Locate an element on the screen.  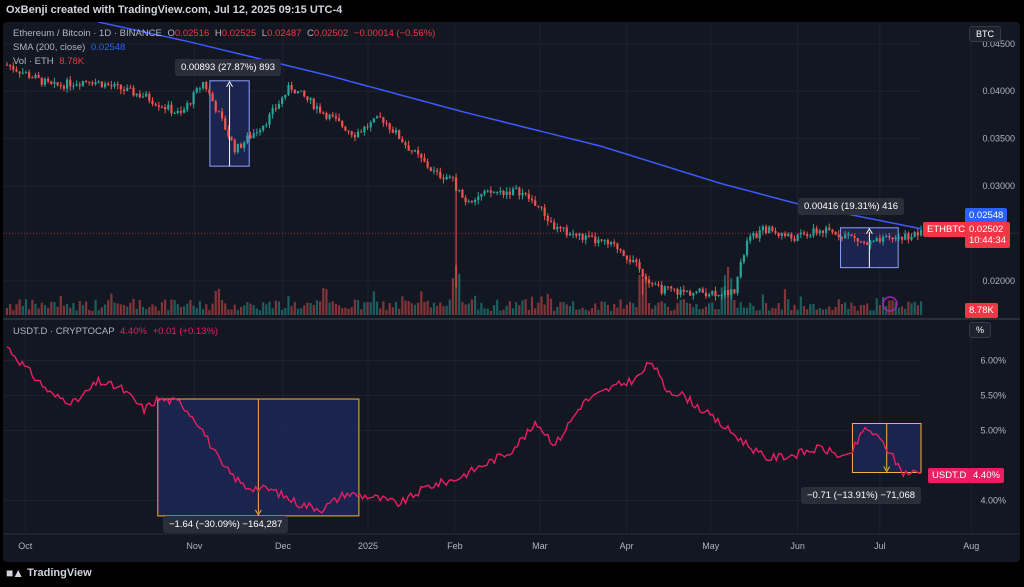
sma-value: 0.02548 is located at coordinates (108, 47).